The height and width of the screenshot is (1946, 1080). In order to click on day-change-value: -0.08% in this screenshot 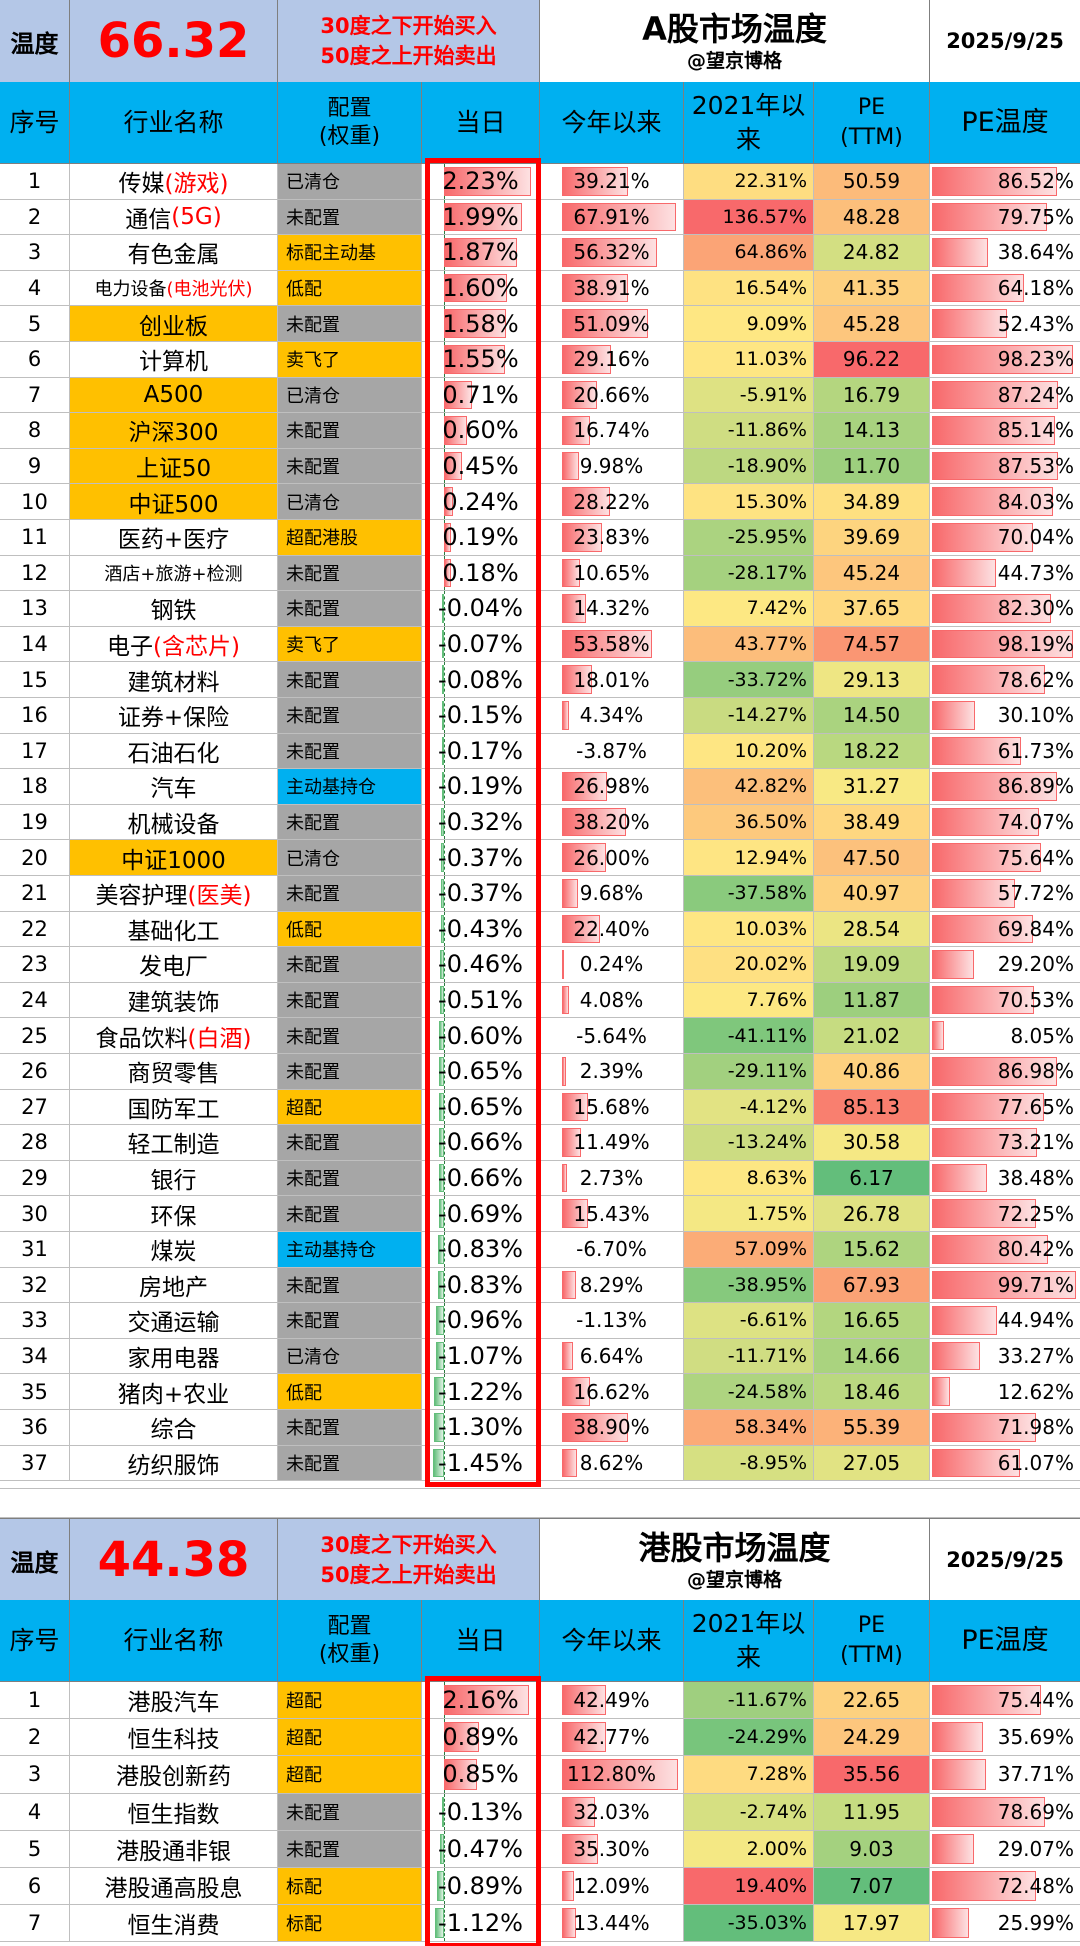, I will do `click(480, 679)`.